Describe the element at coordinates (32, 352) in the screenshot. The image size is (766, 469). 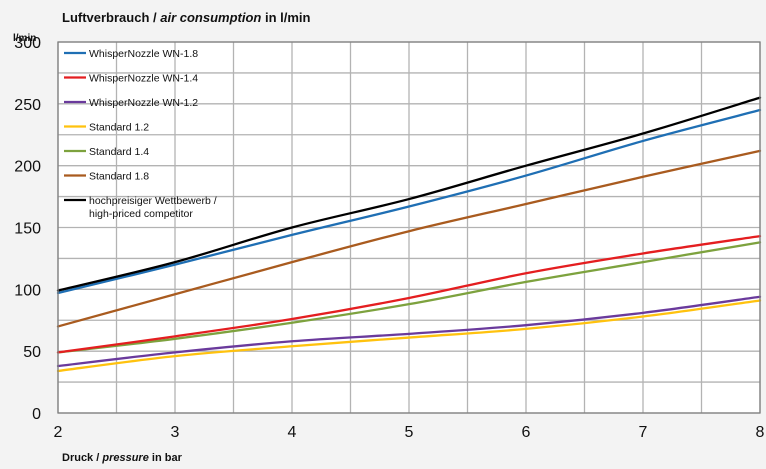
I see `y-tick-label: 50` at that location.